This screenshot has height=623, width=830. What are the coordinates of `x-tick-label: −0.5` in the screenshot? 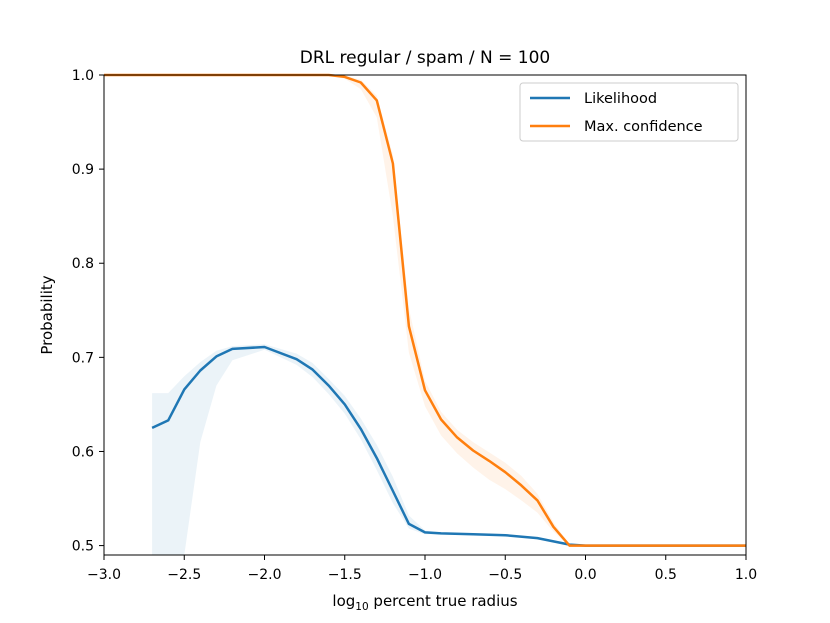 It's located at (505, 575).